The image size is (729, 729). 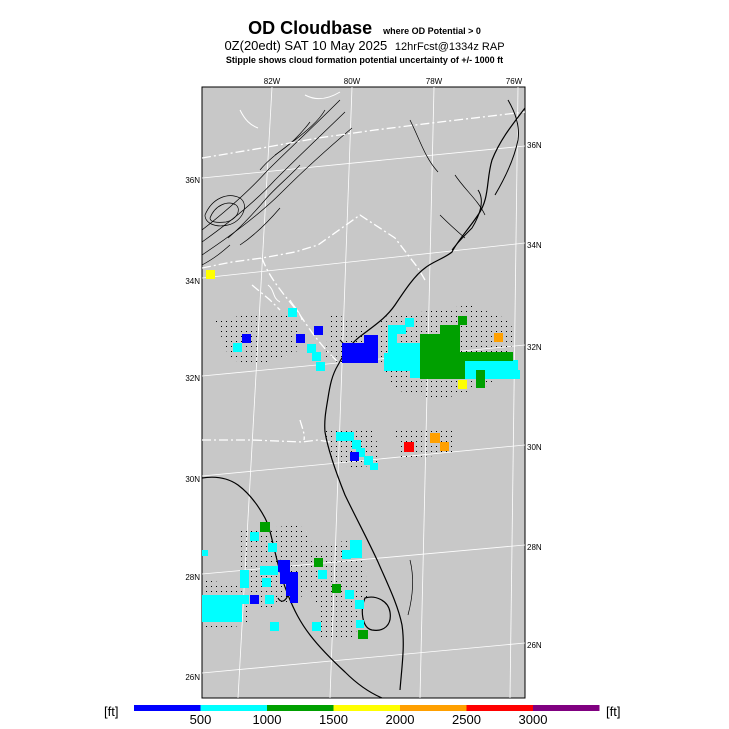 I want to click on chart-title: OD Cloudbase where OD Potential > 0, so click(x=364, y=28).